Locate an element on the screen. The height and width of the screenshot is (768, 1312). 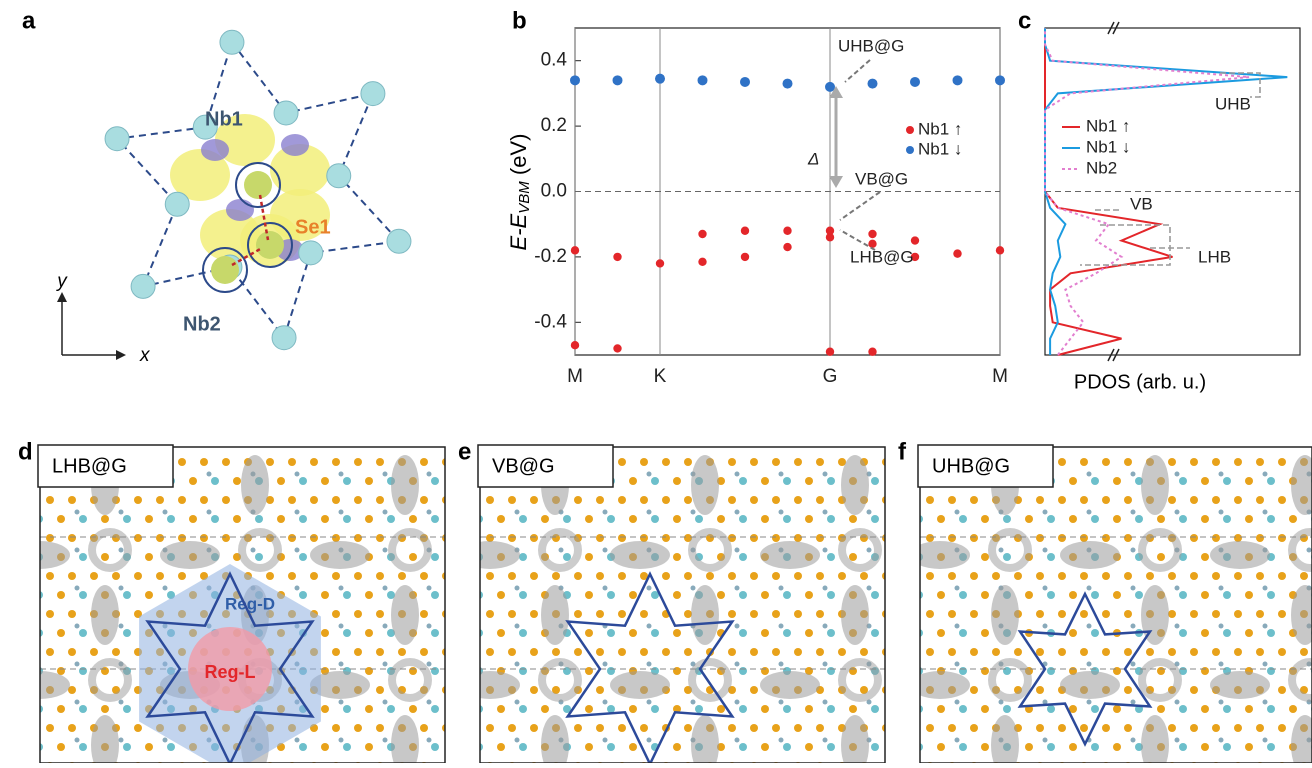
axis-name: x is located at coordinates (145, 355).